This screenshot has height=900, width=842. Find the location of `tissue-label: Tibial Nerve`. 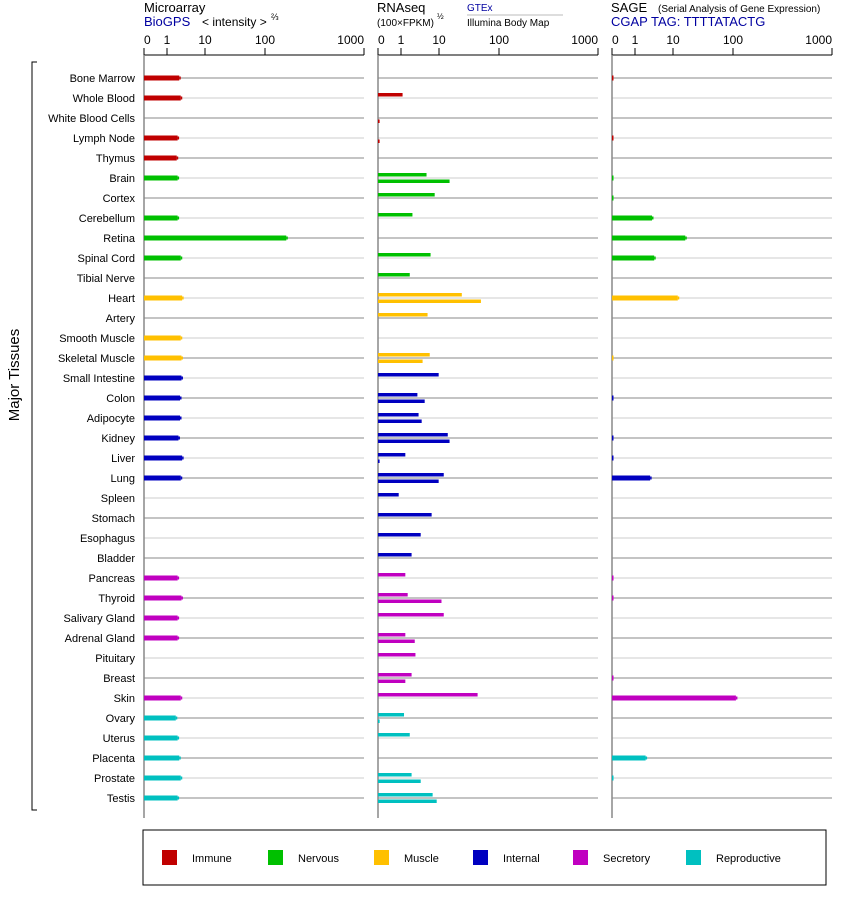

tissue-label: Tibial Nerve is located at coordinates (106, 279).